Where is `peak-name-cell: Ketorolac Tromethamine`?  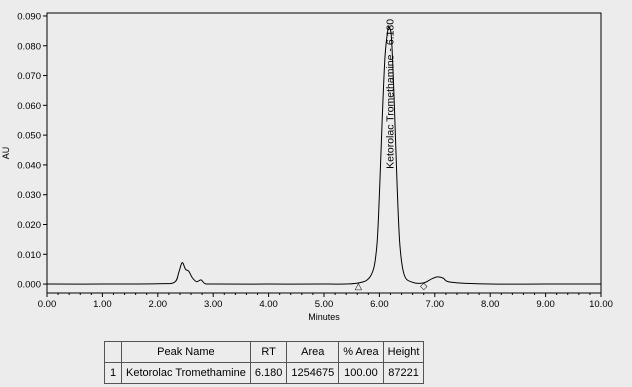 peak-name-cell: Ketorolac Tromethamine is located at coordinates (186, 373).